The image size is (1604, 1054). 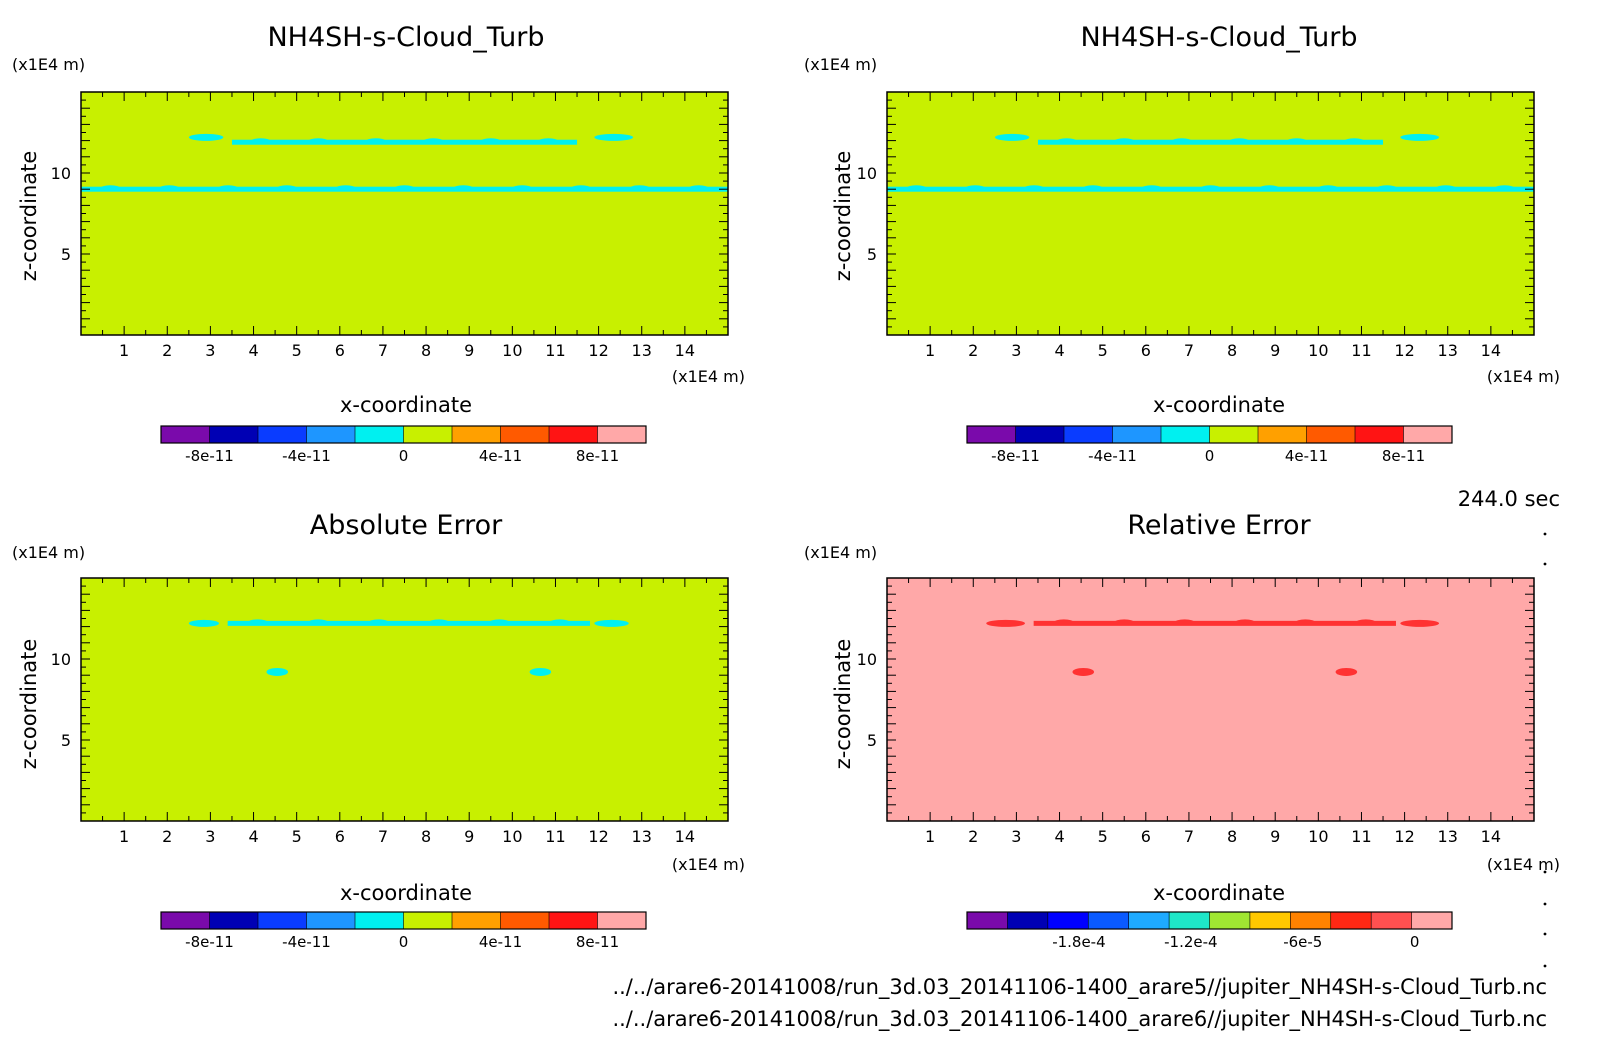 I want to click on panel4-y-unit: (x1E4 m), so click(x=840, y=552).